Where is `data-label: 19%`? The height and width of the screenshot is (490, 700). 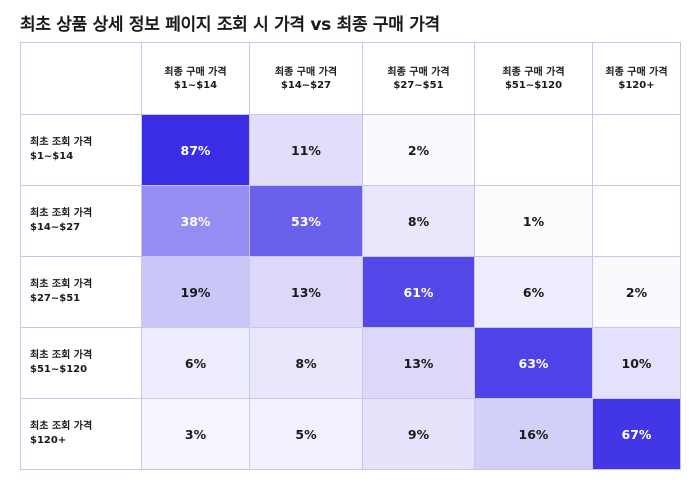
data-label: 19% is located at coordinates (195, 292).